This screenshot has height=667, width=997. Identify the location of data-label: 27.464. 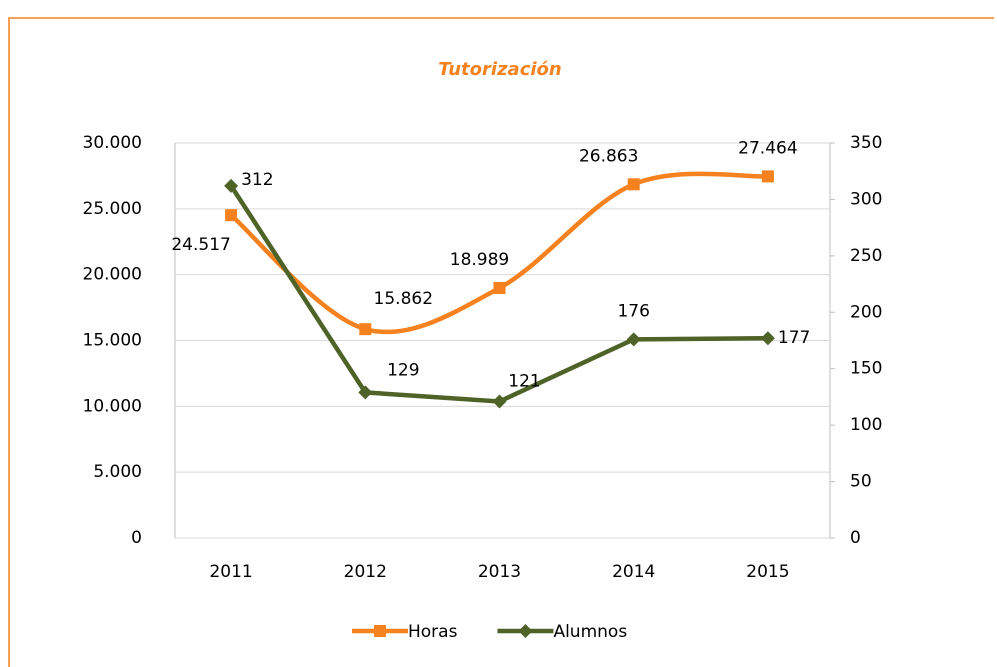
(767, 148).